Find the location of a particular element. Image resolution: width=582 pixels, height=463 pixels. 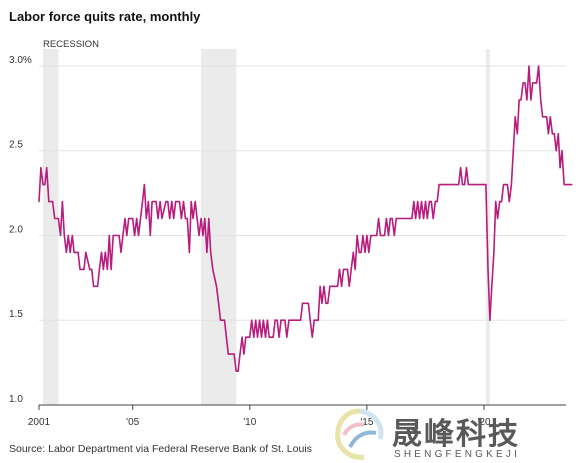

watermark: 晟峰科技 SHENGFENGKEJI is located at coordinates (445, 434).